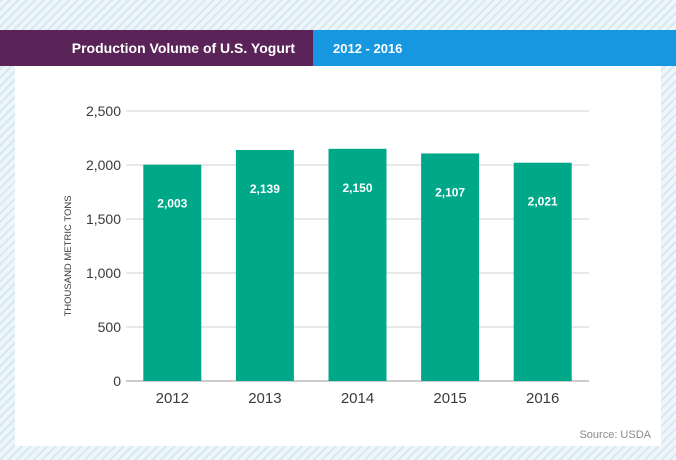  What do you see at coordinates (542, 398) in the screenshot?
I see `x-tick-label: 2016` at bounding box center [542, 398].